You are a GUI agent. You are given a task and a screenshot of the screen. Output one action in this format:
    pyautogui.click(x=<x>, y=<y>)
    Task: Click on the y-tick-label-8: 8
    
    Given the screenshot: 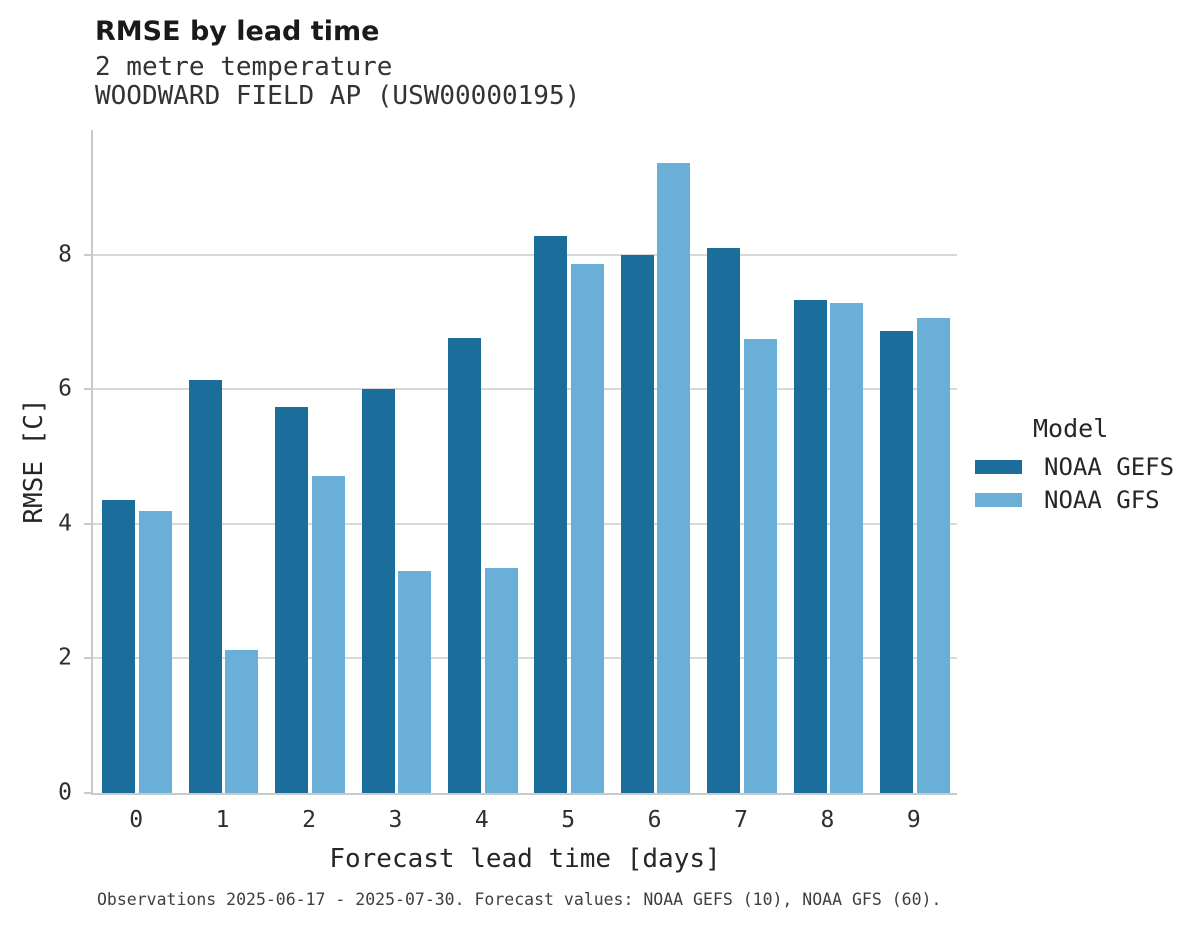 What is the action you would take?
    pyautogui.click(x=65, y=254)
    